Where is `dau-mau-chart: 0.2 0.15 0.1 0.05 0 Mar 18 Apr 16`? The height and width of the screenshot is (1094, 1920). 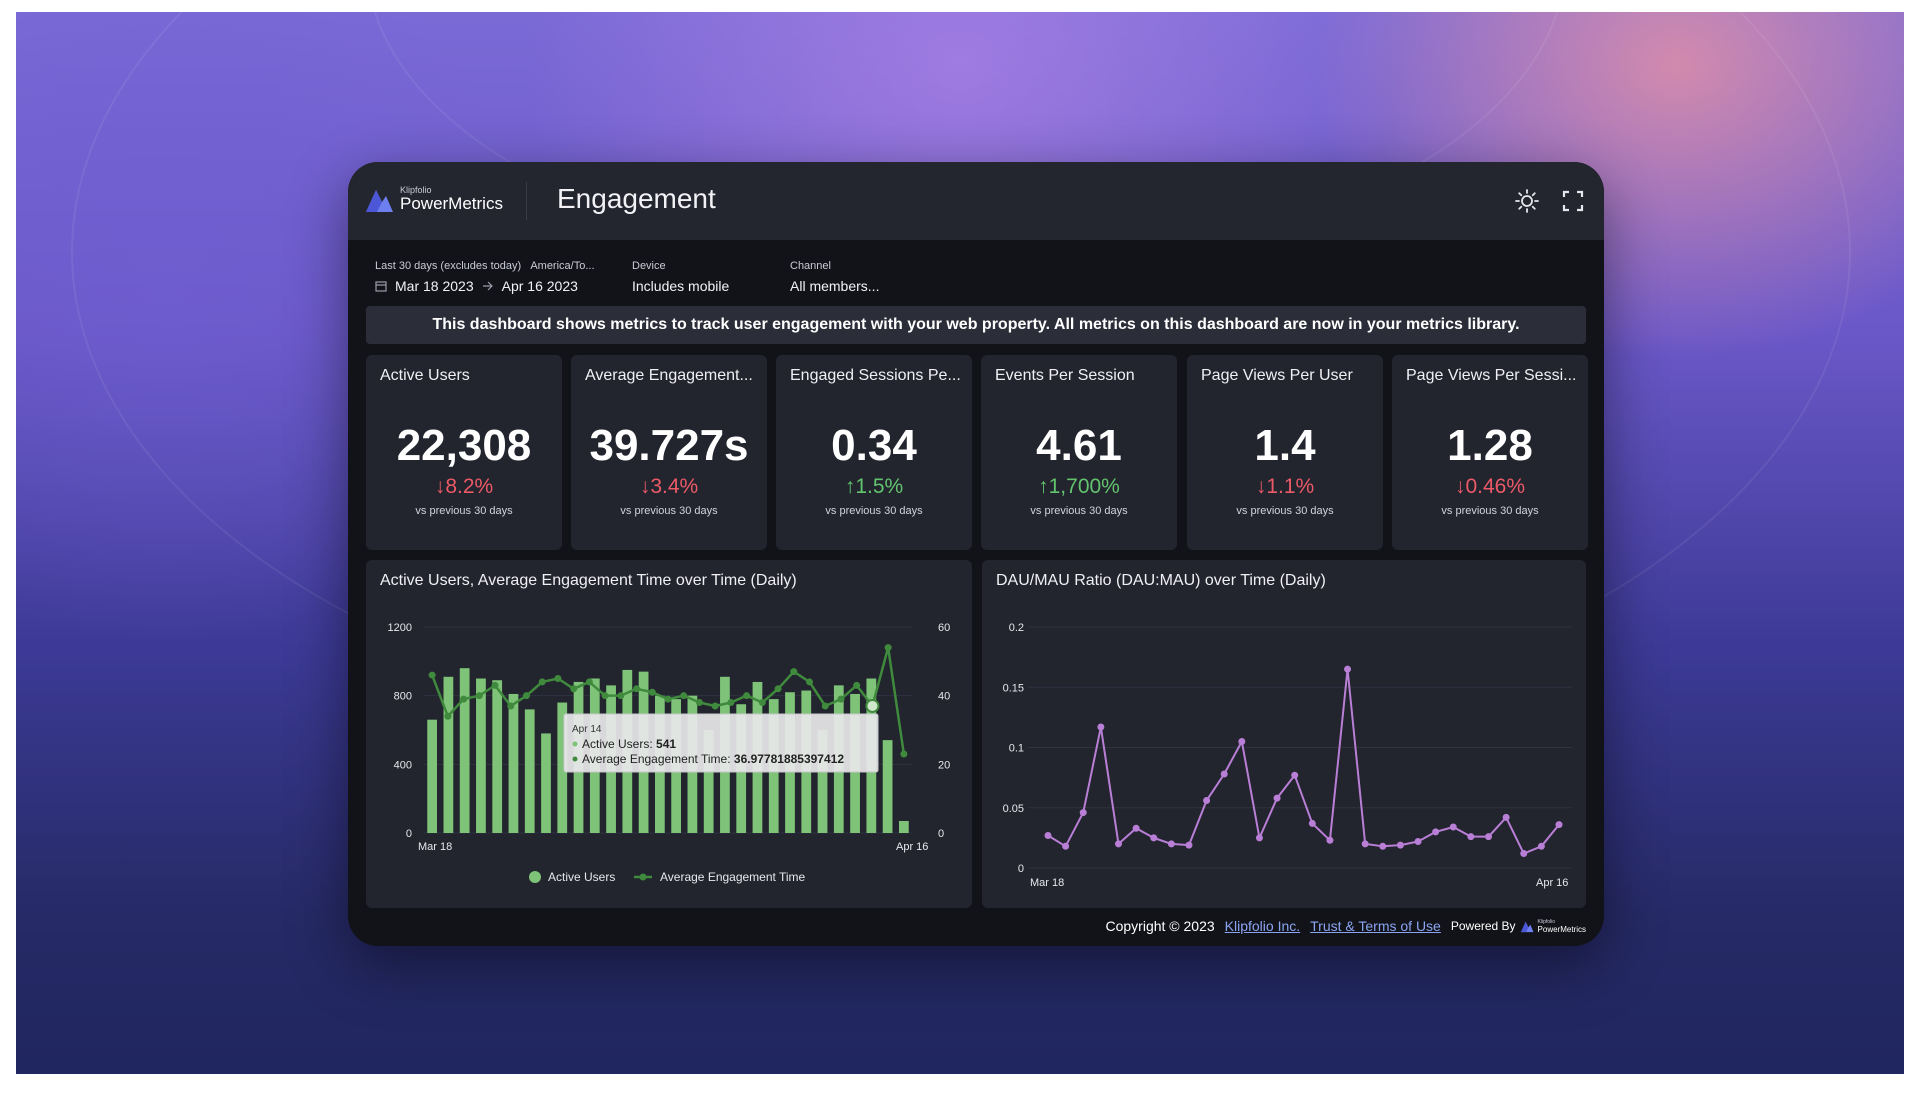 dau-mau-chart: 0.2 0.15 0.1 0.05 0 Mar 18 Apr 16 is located at coordinates (1284, 734).